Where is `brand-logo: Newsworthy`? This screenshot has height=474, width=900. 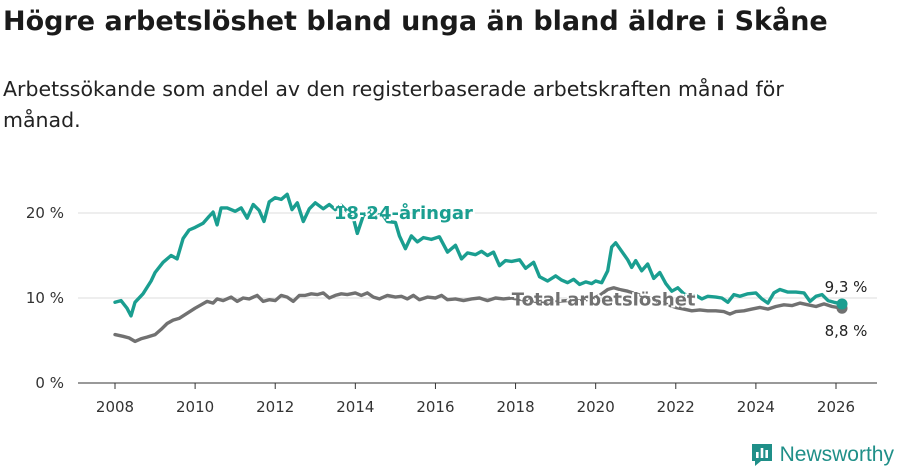 brand-logo: Newsworthy is located at coordinates (822, 455).